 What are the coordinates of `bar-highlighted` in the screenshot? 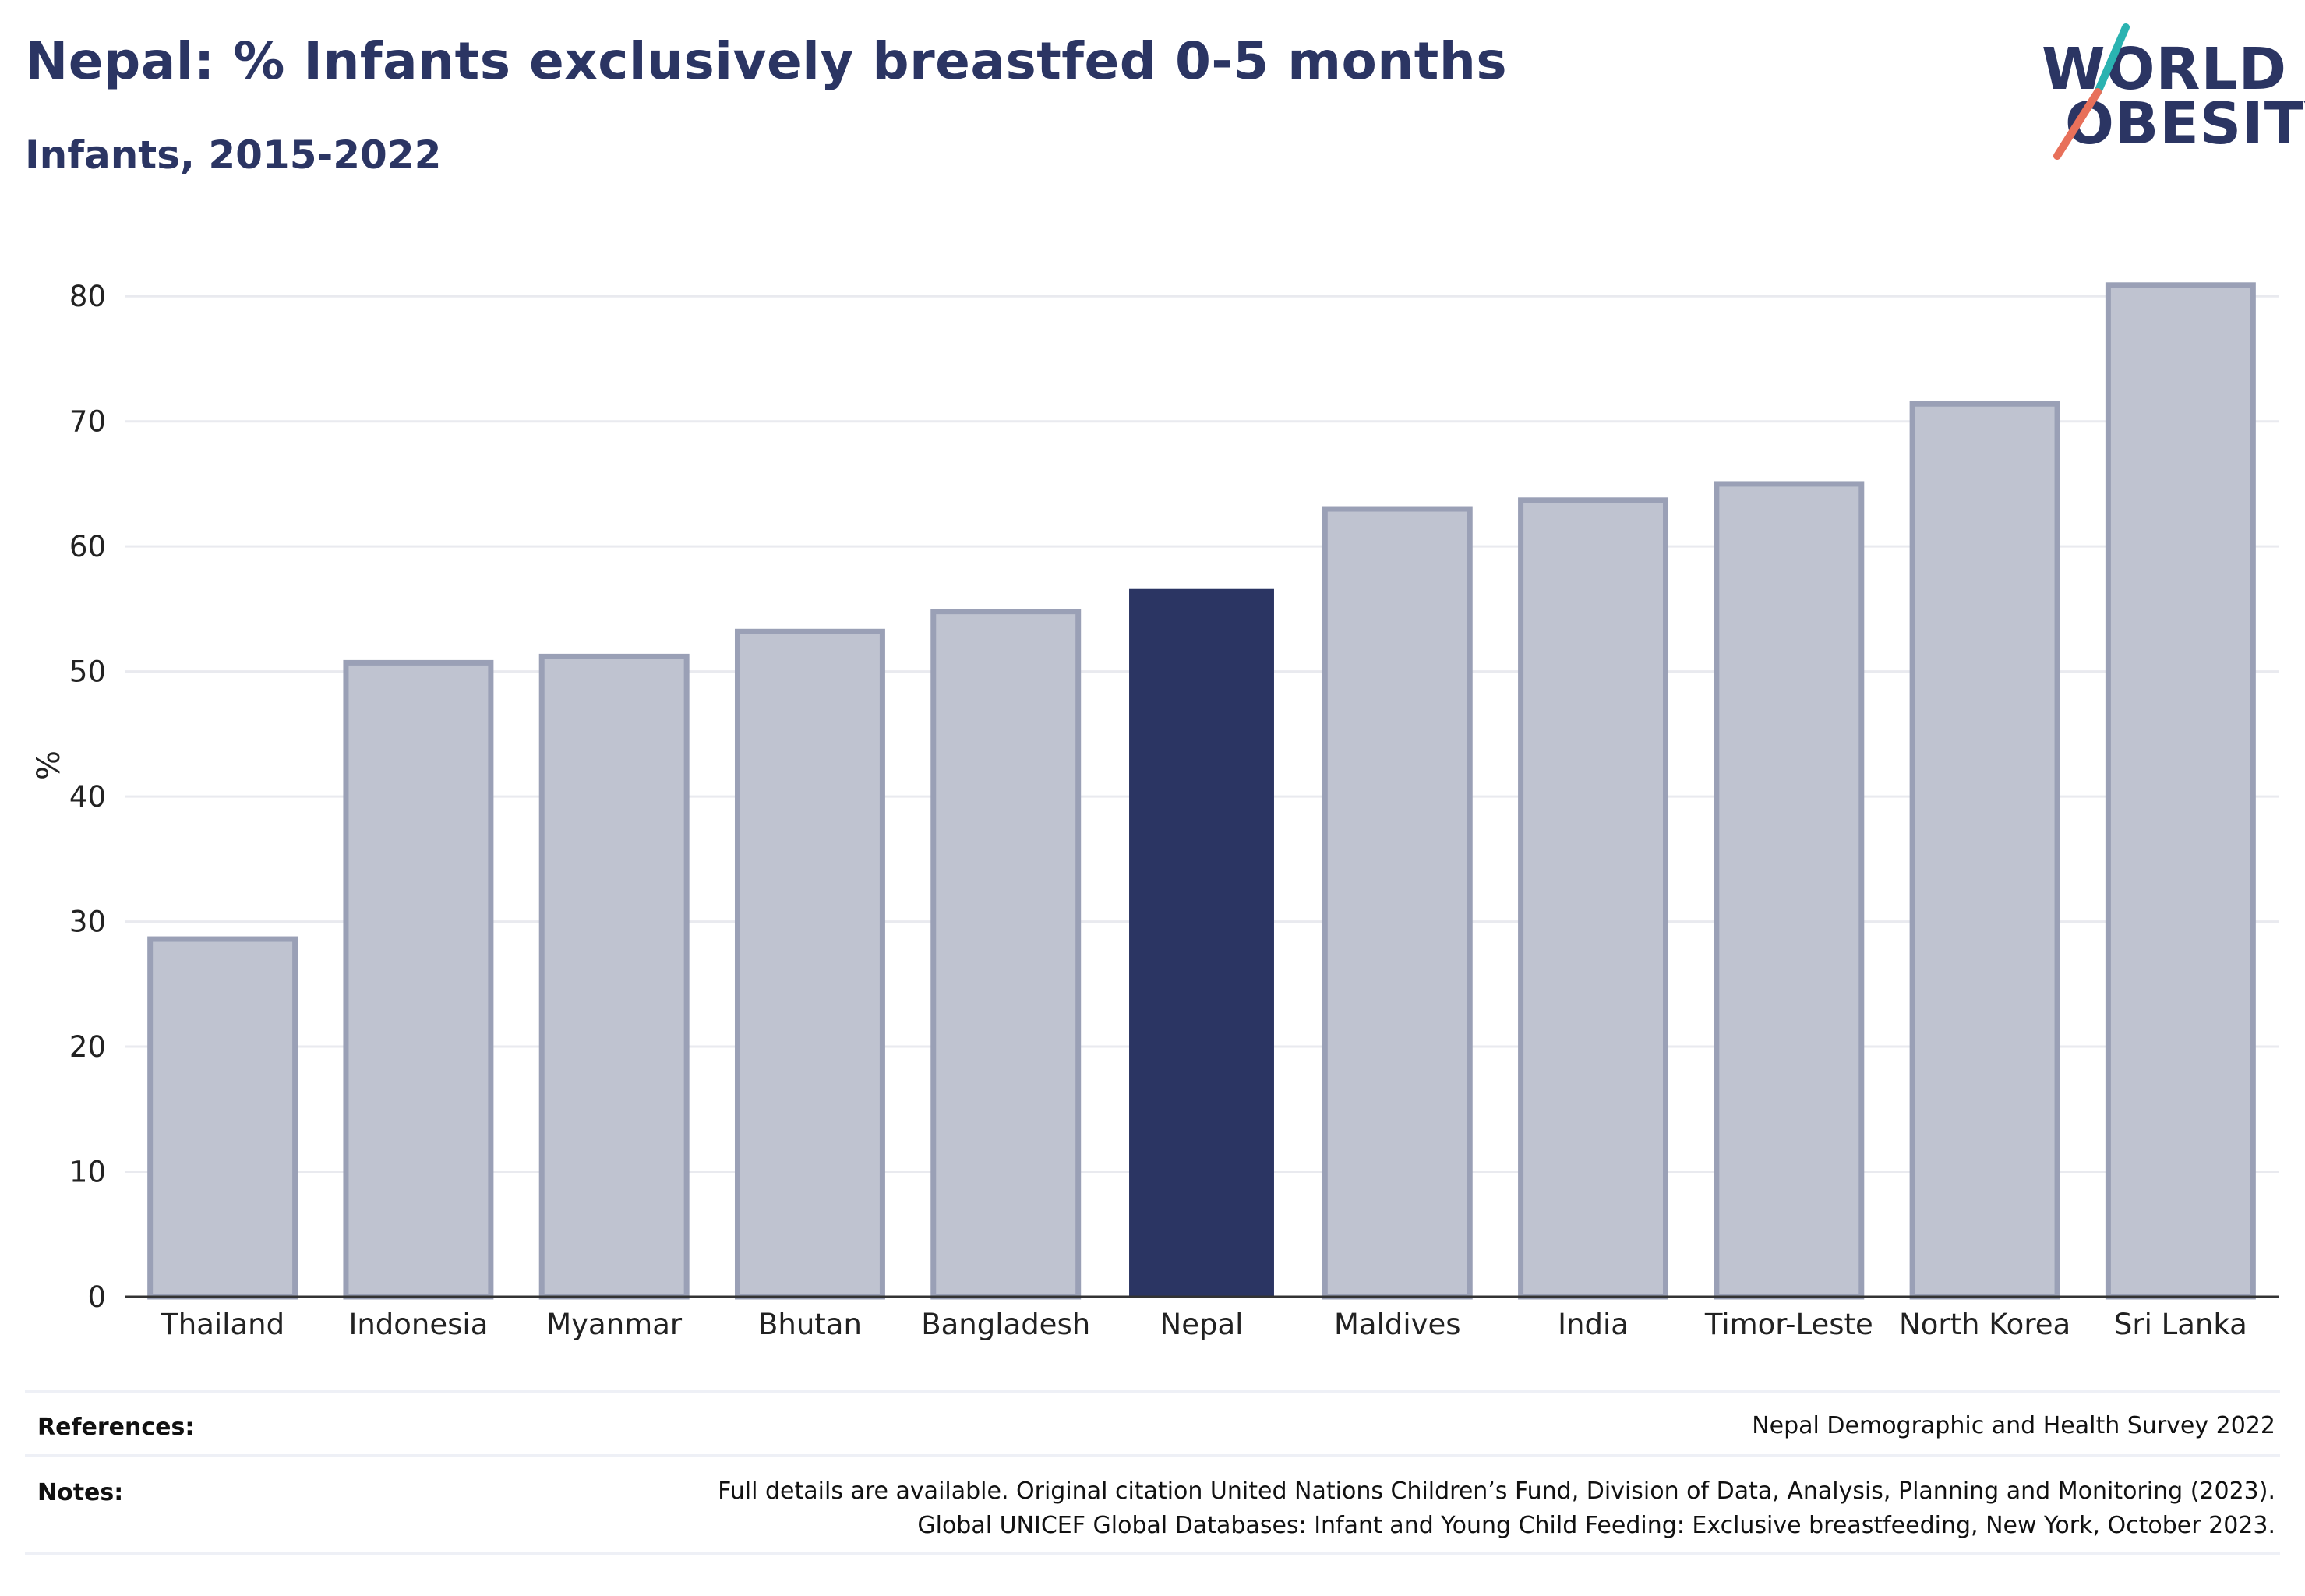 It's located at (1201, 942).